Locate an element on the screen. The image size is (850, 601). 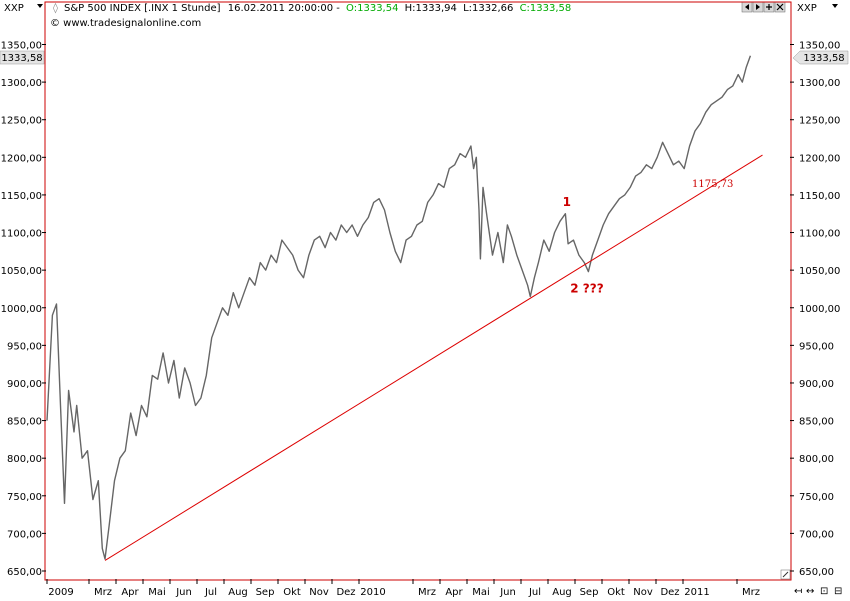
low-value: L:1332,66 is located at coordinates (488, 8).